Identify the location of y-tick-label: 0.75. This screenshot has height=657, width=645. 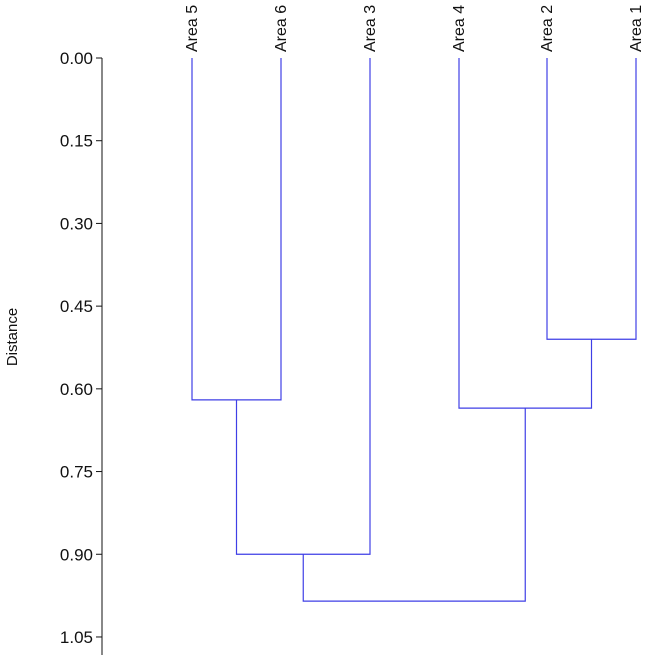
(76, 472).